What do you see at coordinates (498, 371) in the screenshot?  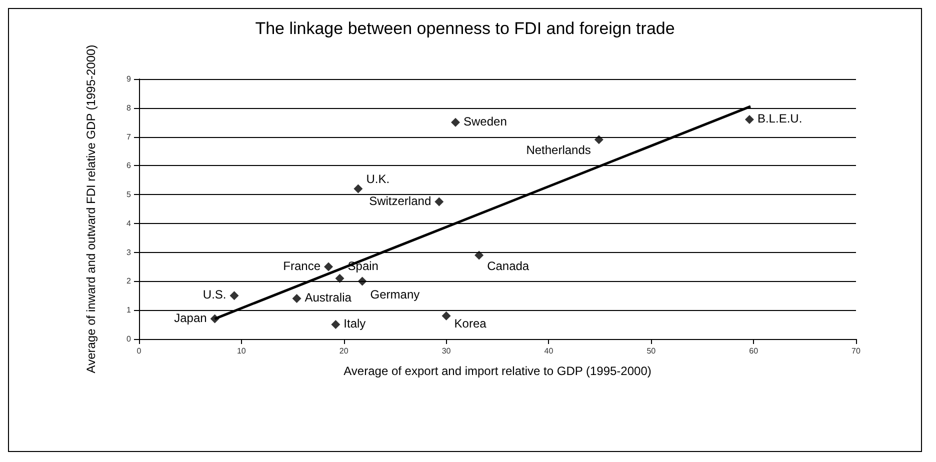 I see `x-axis-title: Average of export and import relative to GDP (1995-2000)` at bounding box center [498, 371].